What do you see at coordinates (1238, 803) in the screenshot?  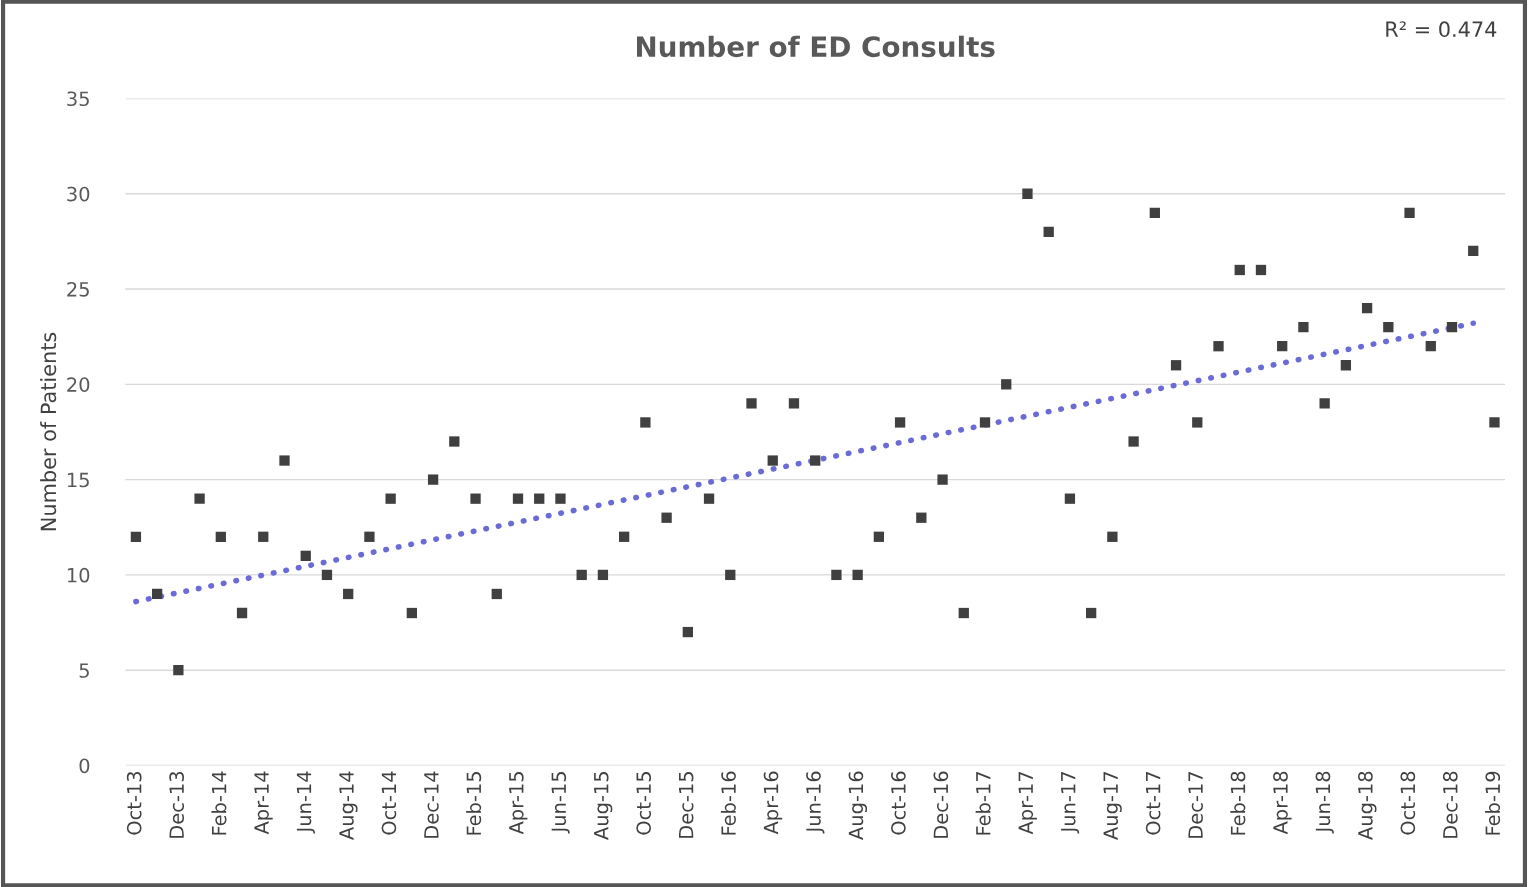 I see `x-tick-label: Feb-18` at bounding box center [1238, 803].